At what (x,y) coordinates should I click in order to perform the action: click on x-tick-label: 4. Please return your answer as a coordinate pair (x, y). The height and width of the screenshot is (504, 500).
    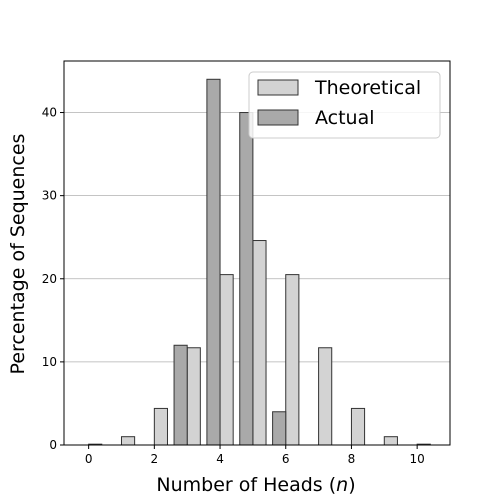
    Looking at the image, I should click on (220, 459).